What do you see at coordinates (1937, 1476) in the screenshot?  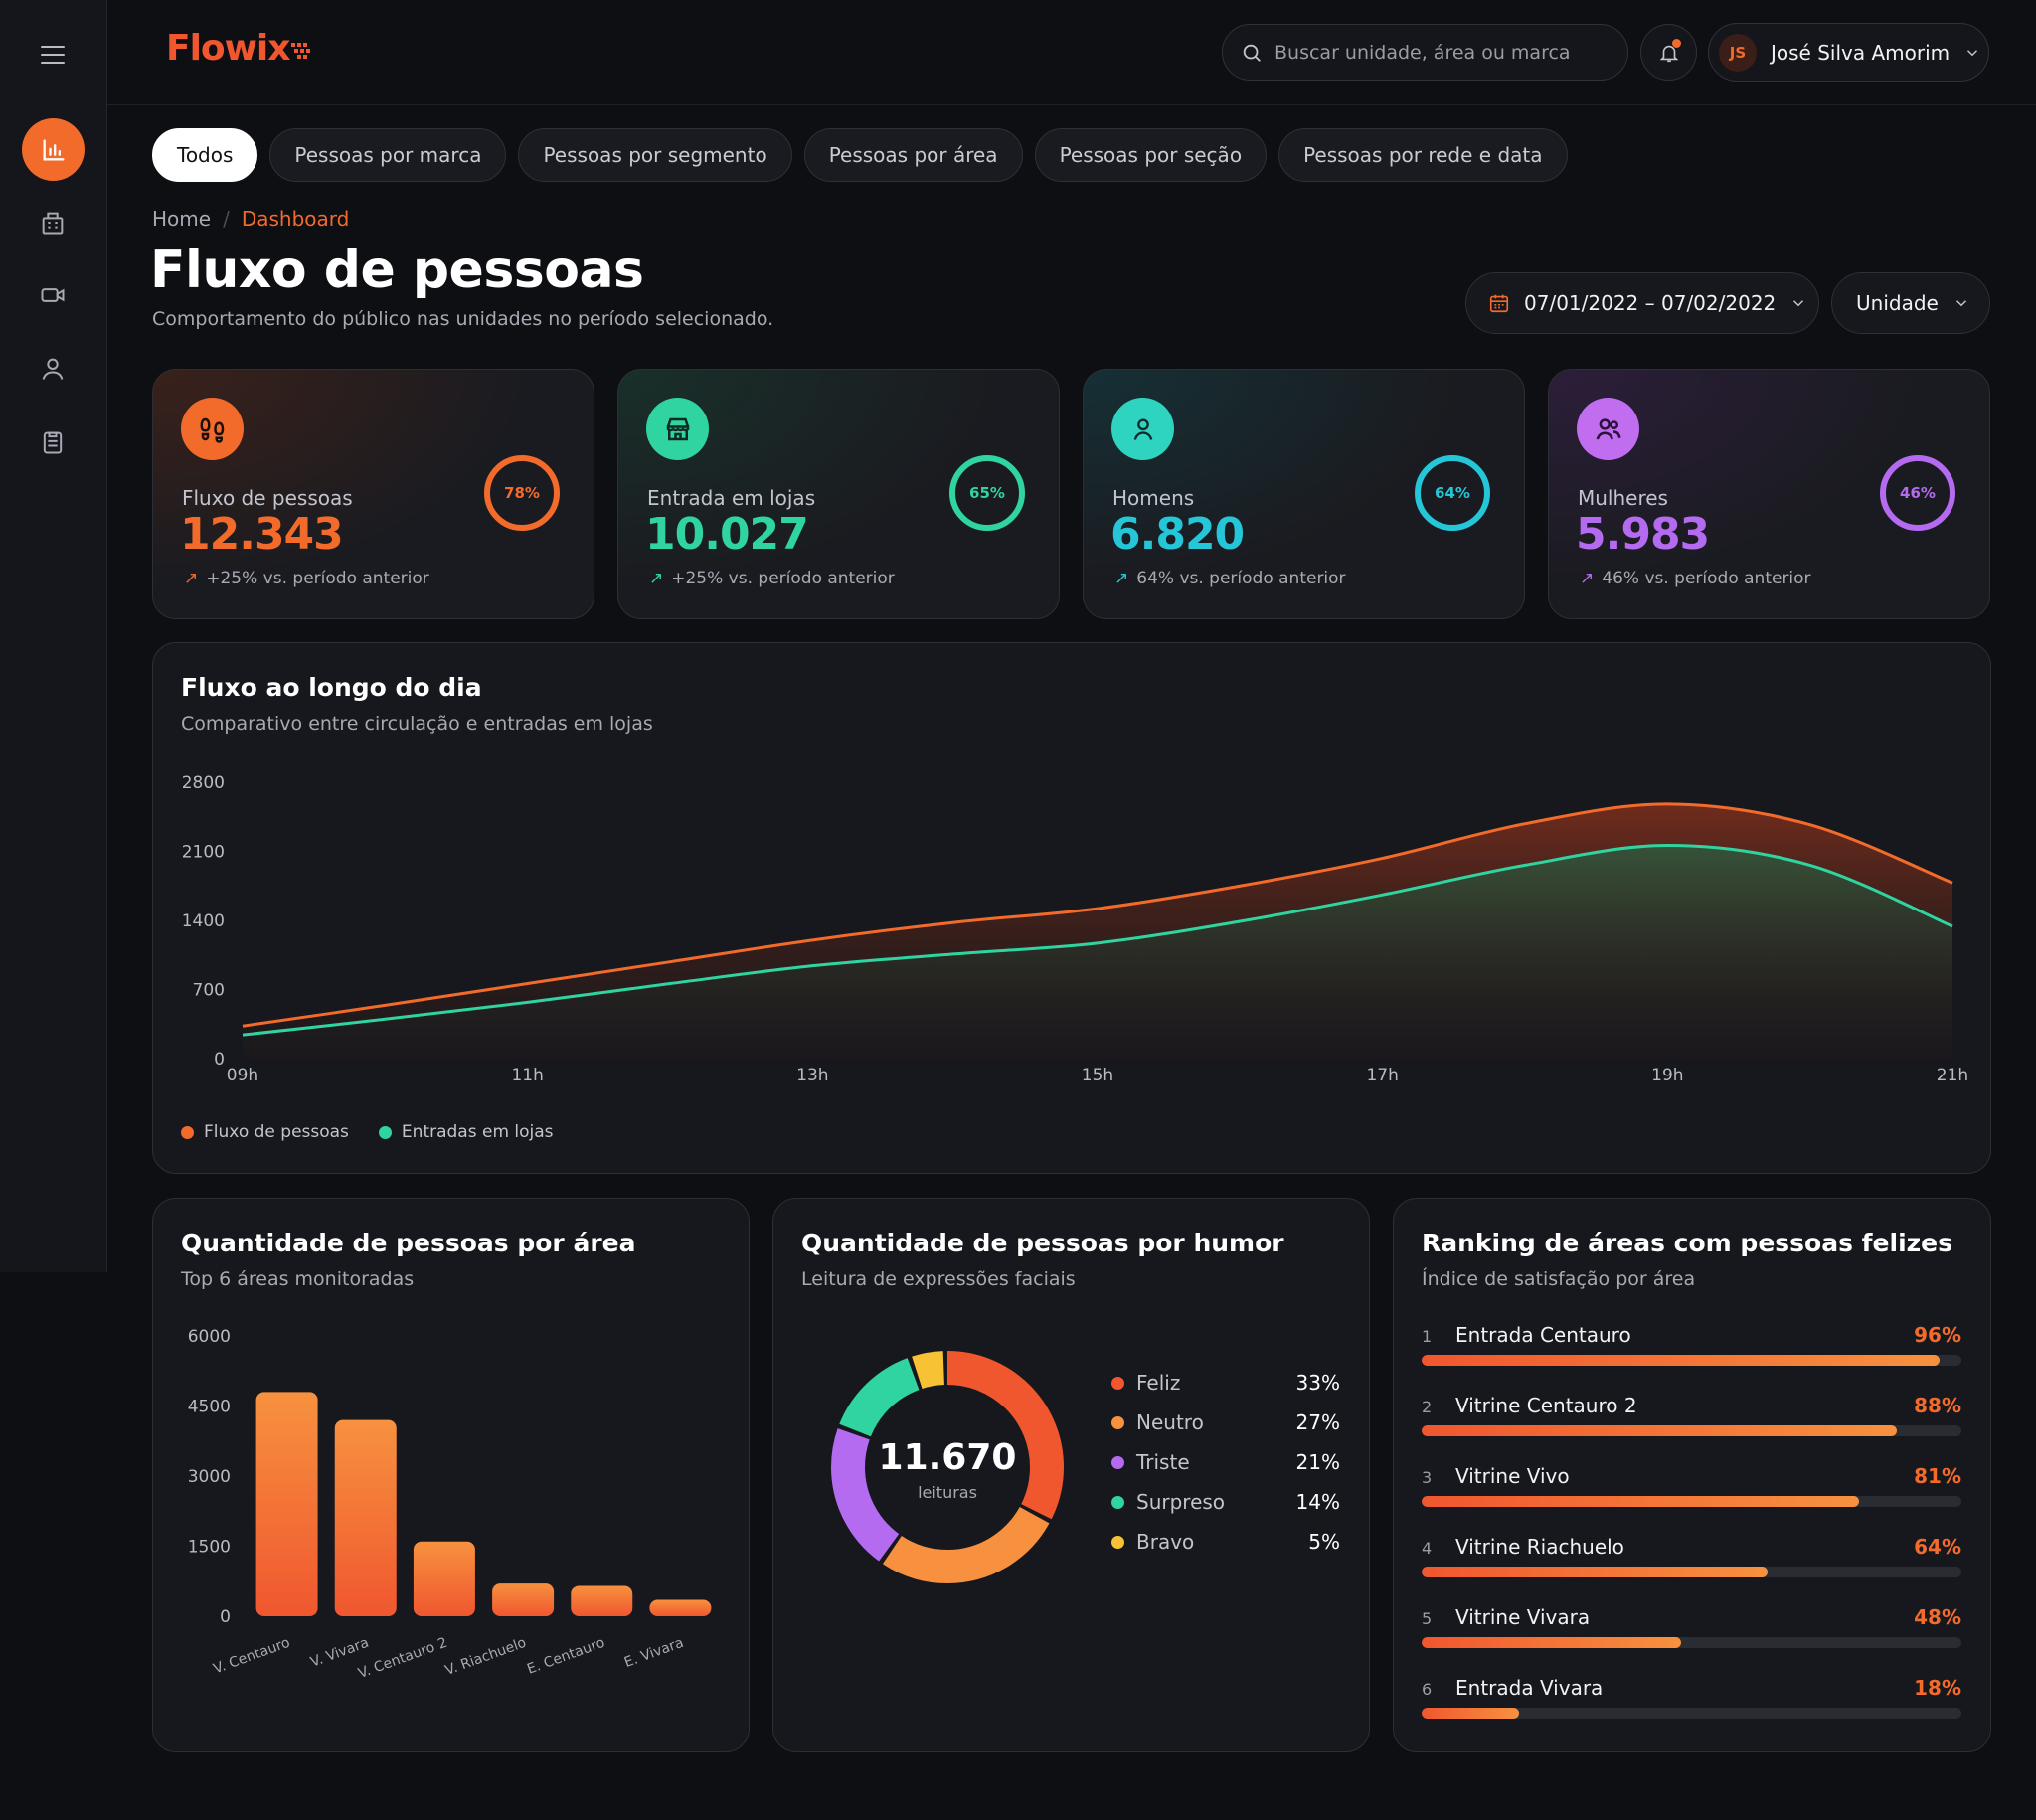 I see `rank-percent: 81%` at bounding box center [1937, 1476].